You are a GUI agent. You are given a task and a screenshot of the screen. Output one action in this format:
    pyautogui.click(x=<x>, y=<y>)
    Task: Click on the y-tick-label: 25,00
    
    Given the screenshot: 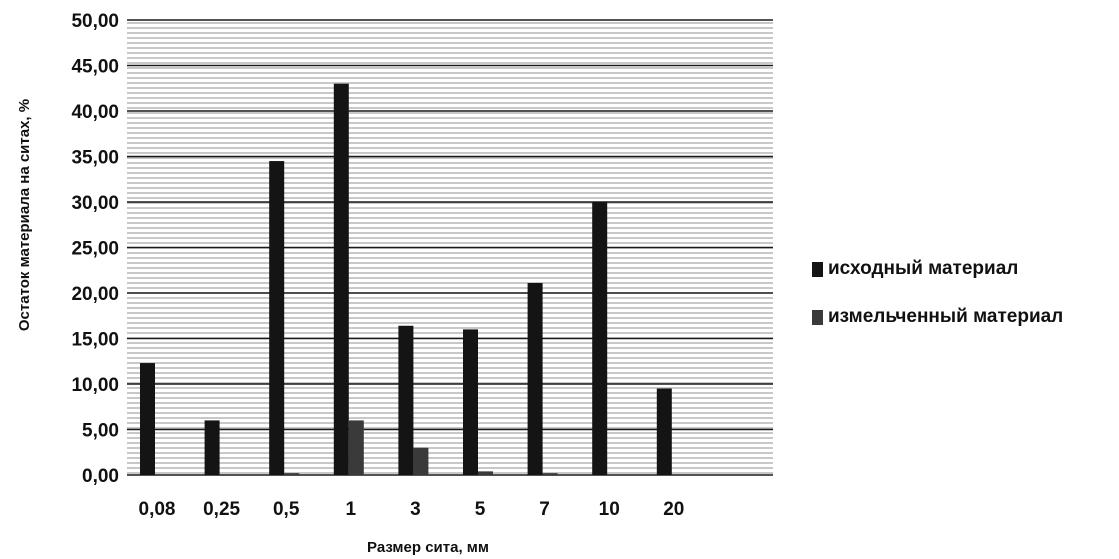 What is the action you would take?
    pyautogui.click(x=95, y=249)
    